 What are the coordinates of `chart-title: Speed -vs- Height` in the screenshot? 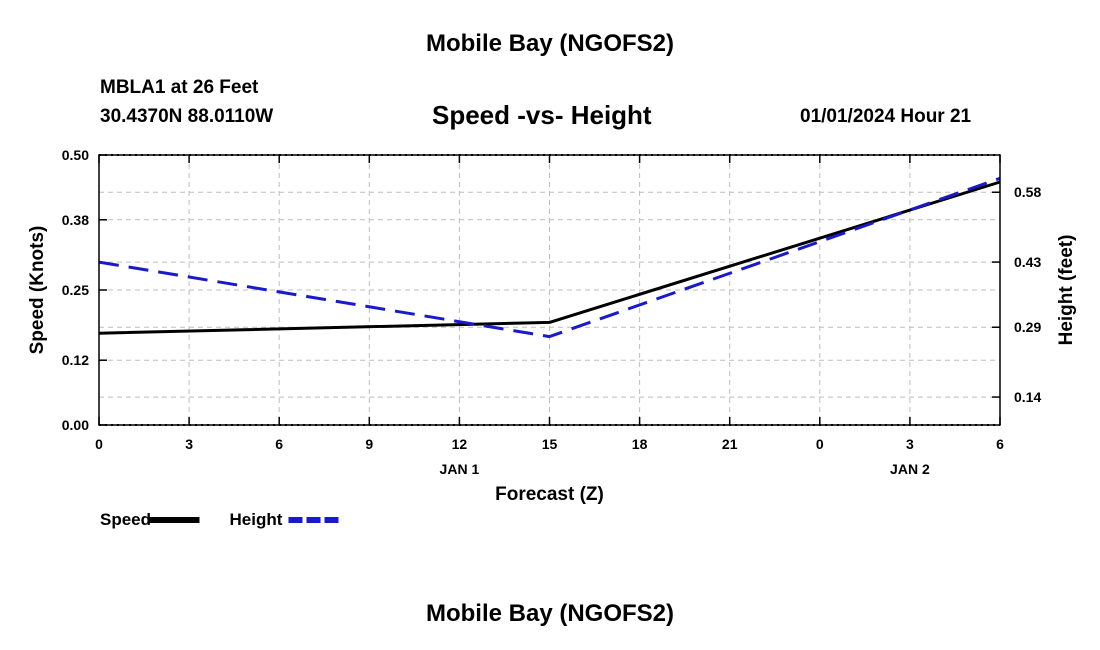 It's located at (542, 115).